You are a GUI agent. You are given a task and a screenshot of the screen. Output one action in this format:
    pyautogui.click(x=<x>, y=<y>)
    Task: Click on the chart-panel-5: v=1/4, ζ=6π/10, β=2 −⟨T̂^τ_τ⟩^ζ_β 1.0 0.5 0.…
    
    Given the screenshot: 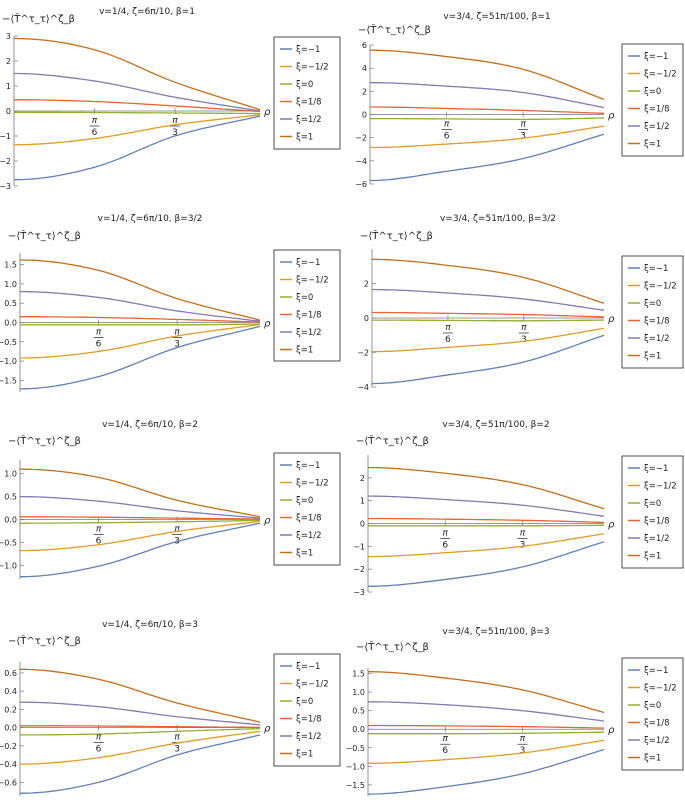 What is the action you would take?
    pyautogui.click(x=170, y=499)
    